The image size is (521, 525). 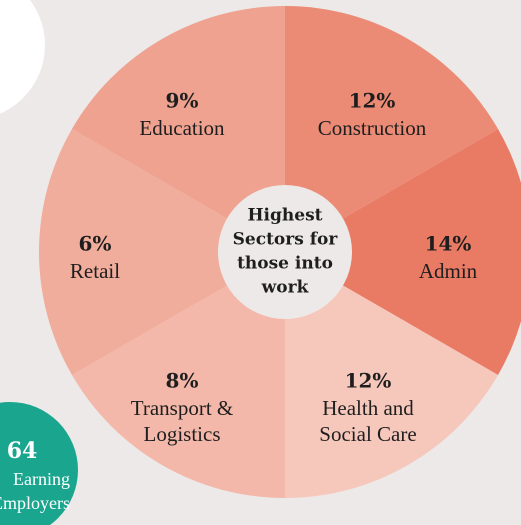 I want to click on corner-circle, so click(x=22, y=57).